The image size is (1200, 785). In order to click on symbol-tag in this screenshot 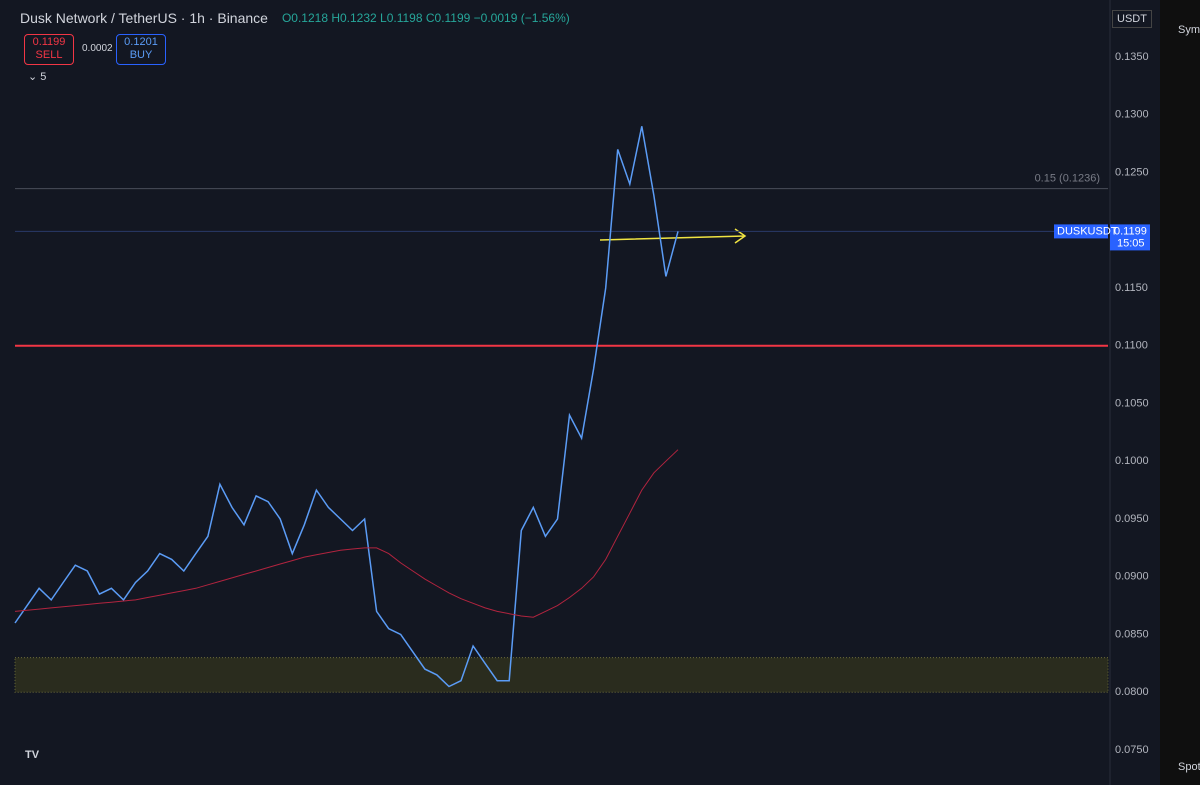, I will do `click(1081, 231)`.